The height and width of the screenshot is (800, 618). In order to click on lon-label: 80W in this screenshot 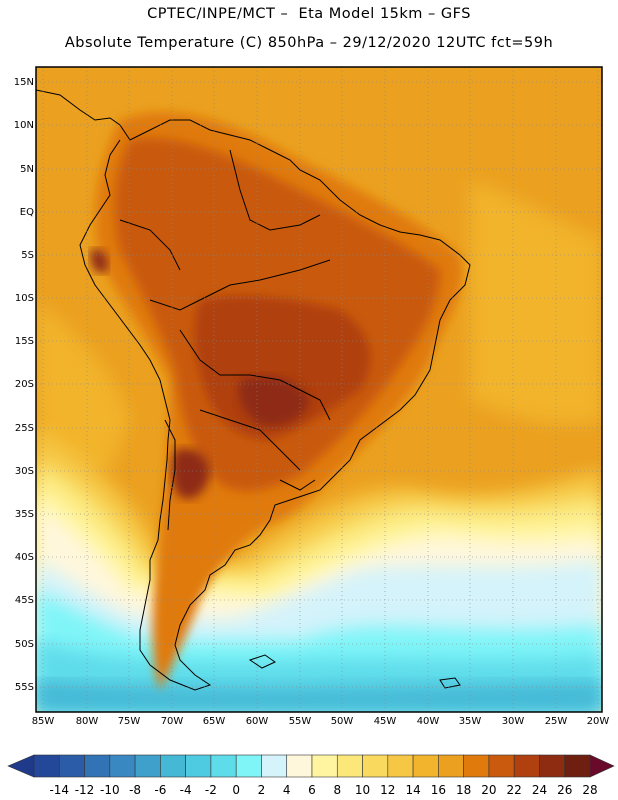, I will do `click(87, 721)`.